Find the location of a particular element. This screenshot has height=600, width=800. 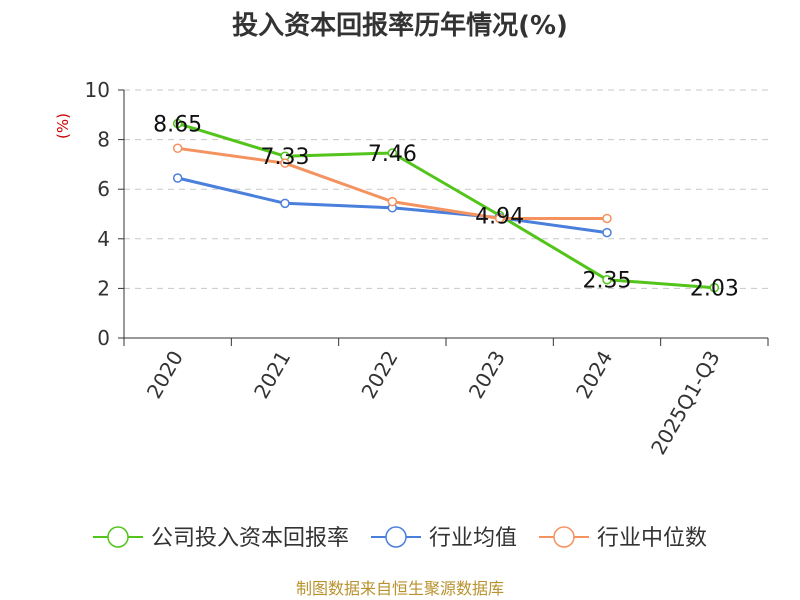

legend-item: 公司投入资本回报率 is located at coordinates (221, 538).